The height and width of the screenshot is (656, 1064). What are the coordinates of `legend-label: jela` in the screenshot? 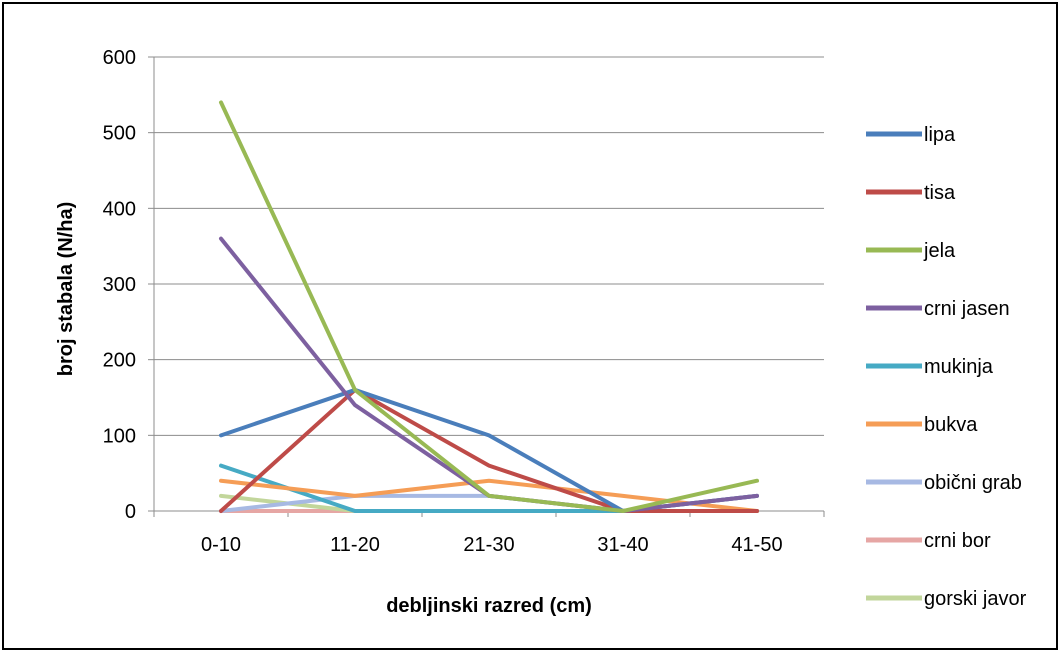 It's located at (939, 251).